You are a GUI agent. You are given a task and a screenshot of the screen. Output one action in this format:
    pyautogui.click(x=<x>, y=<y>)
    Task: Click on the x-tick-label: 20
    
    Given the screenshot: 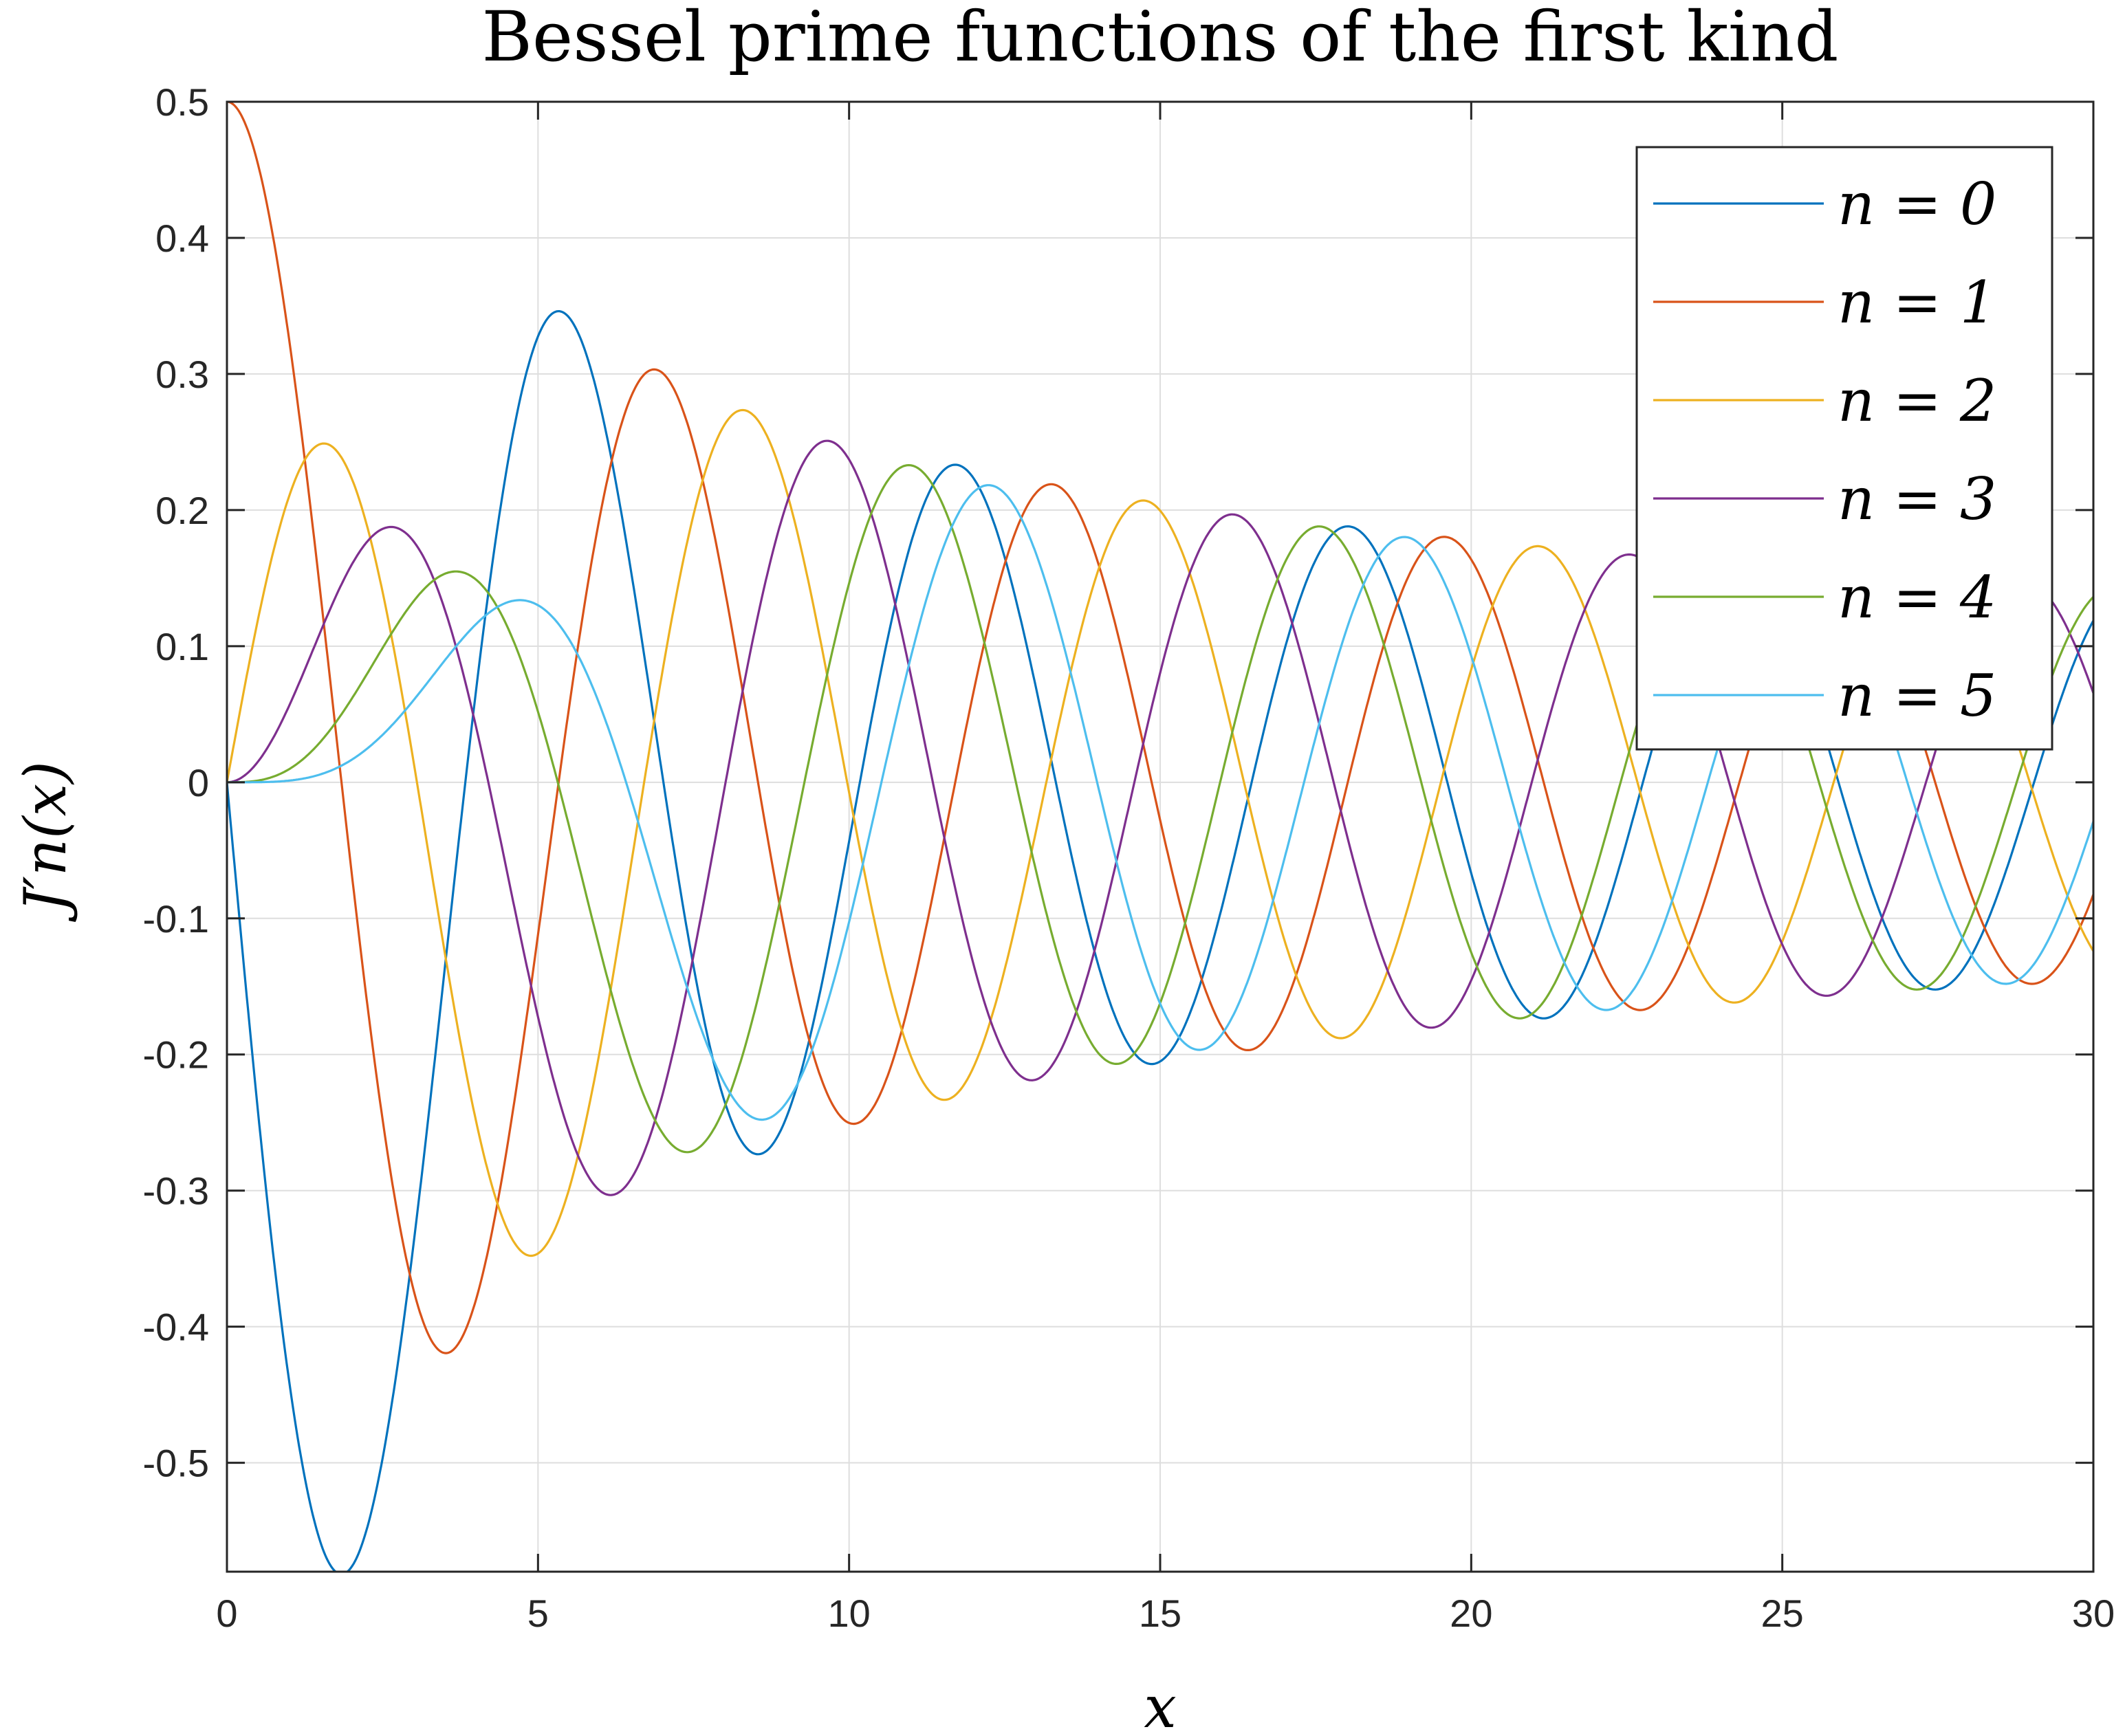 What is the action you would take?
    pyautogui.click(x=1471, y=1613)
    